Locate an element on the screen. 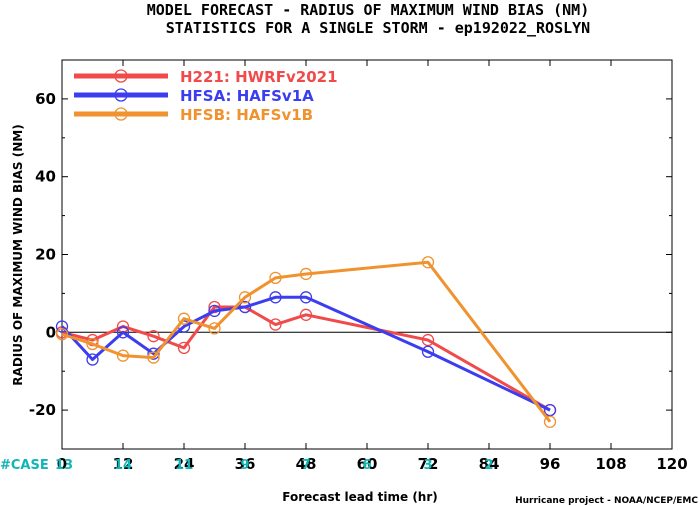 The image size is (700, 506). x-tick-label: 120 is located at coordinates (671, 464).